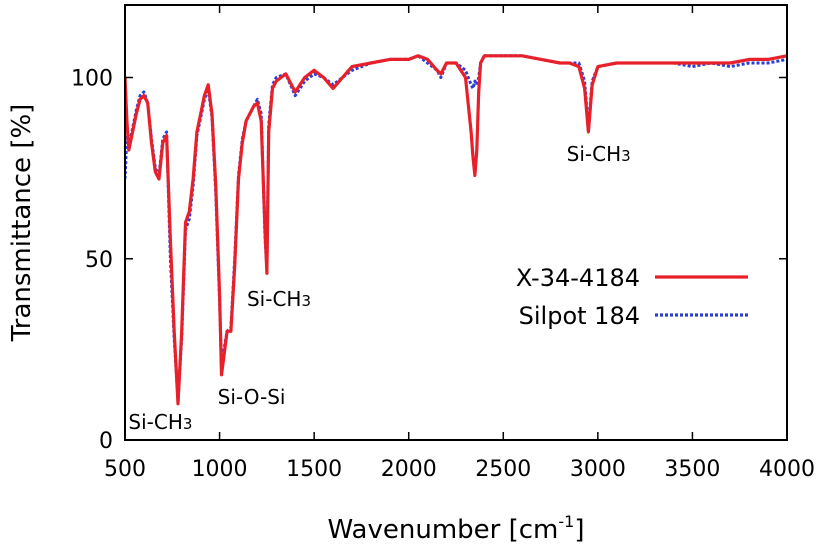 This screenshot has height=549, width=827. Describe the element at coordinates (579, 316) in the screenshot. I see `legend-label: Silpot 184` at that location.